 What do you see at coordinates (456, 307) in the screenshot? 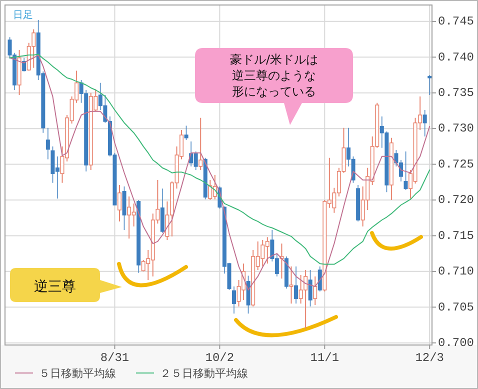
I see `y-tick-label: 0.705` at bounding box center [456, 307].